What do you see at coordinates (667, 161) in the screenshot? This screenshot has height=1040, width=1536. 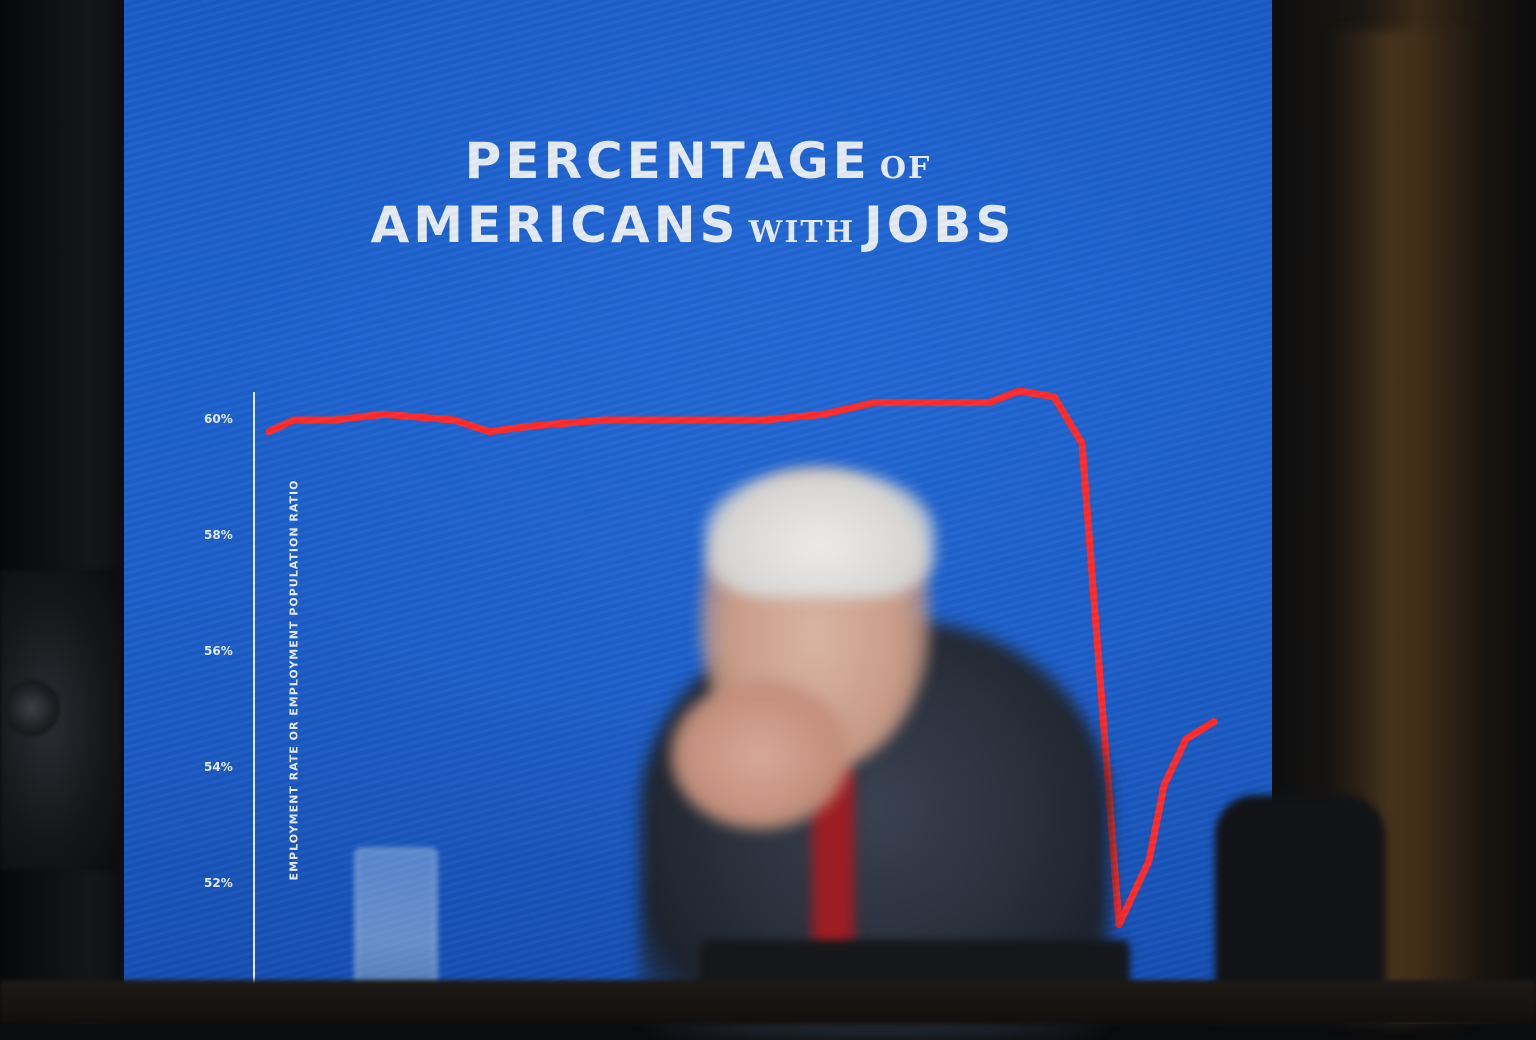 I see `title-word-percentage: PERCENTAGE` at bounding box center [667, 161].